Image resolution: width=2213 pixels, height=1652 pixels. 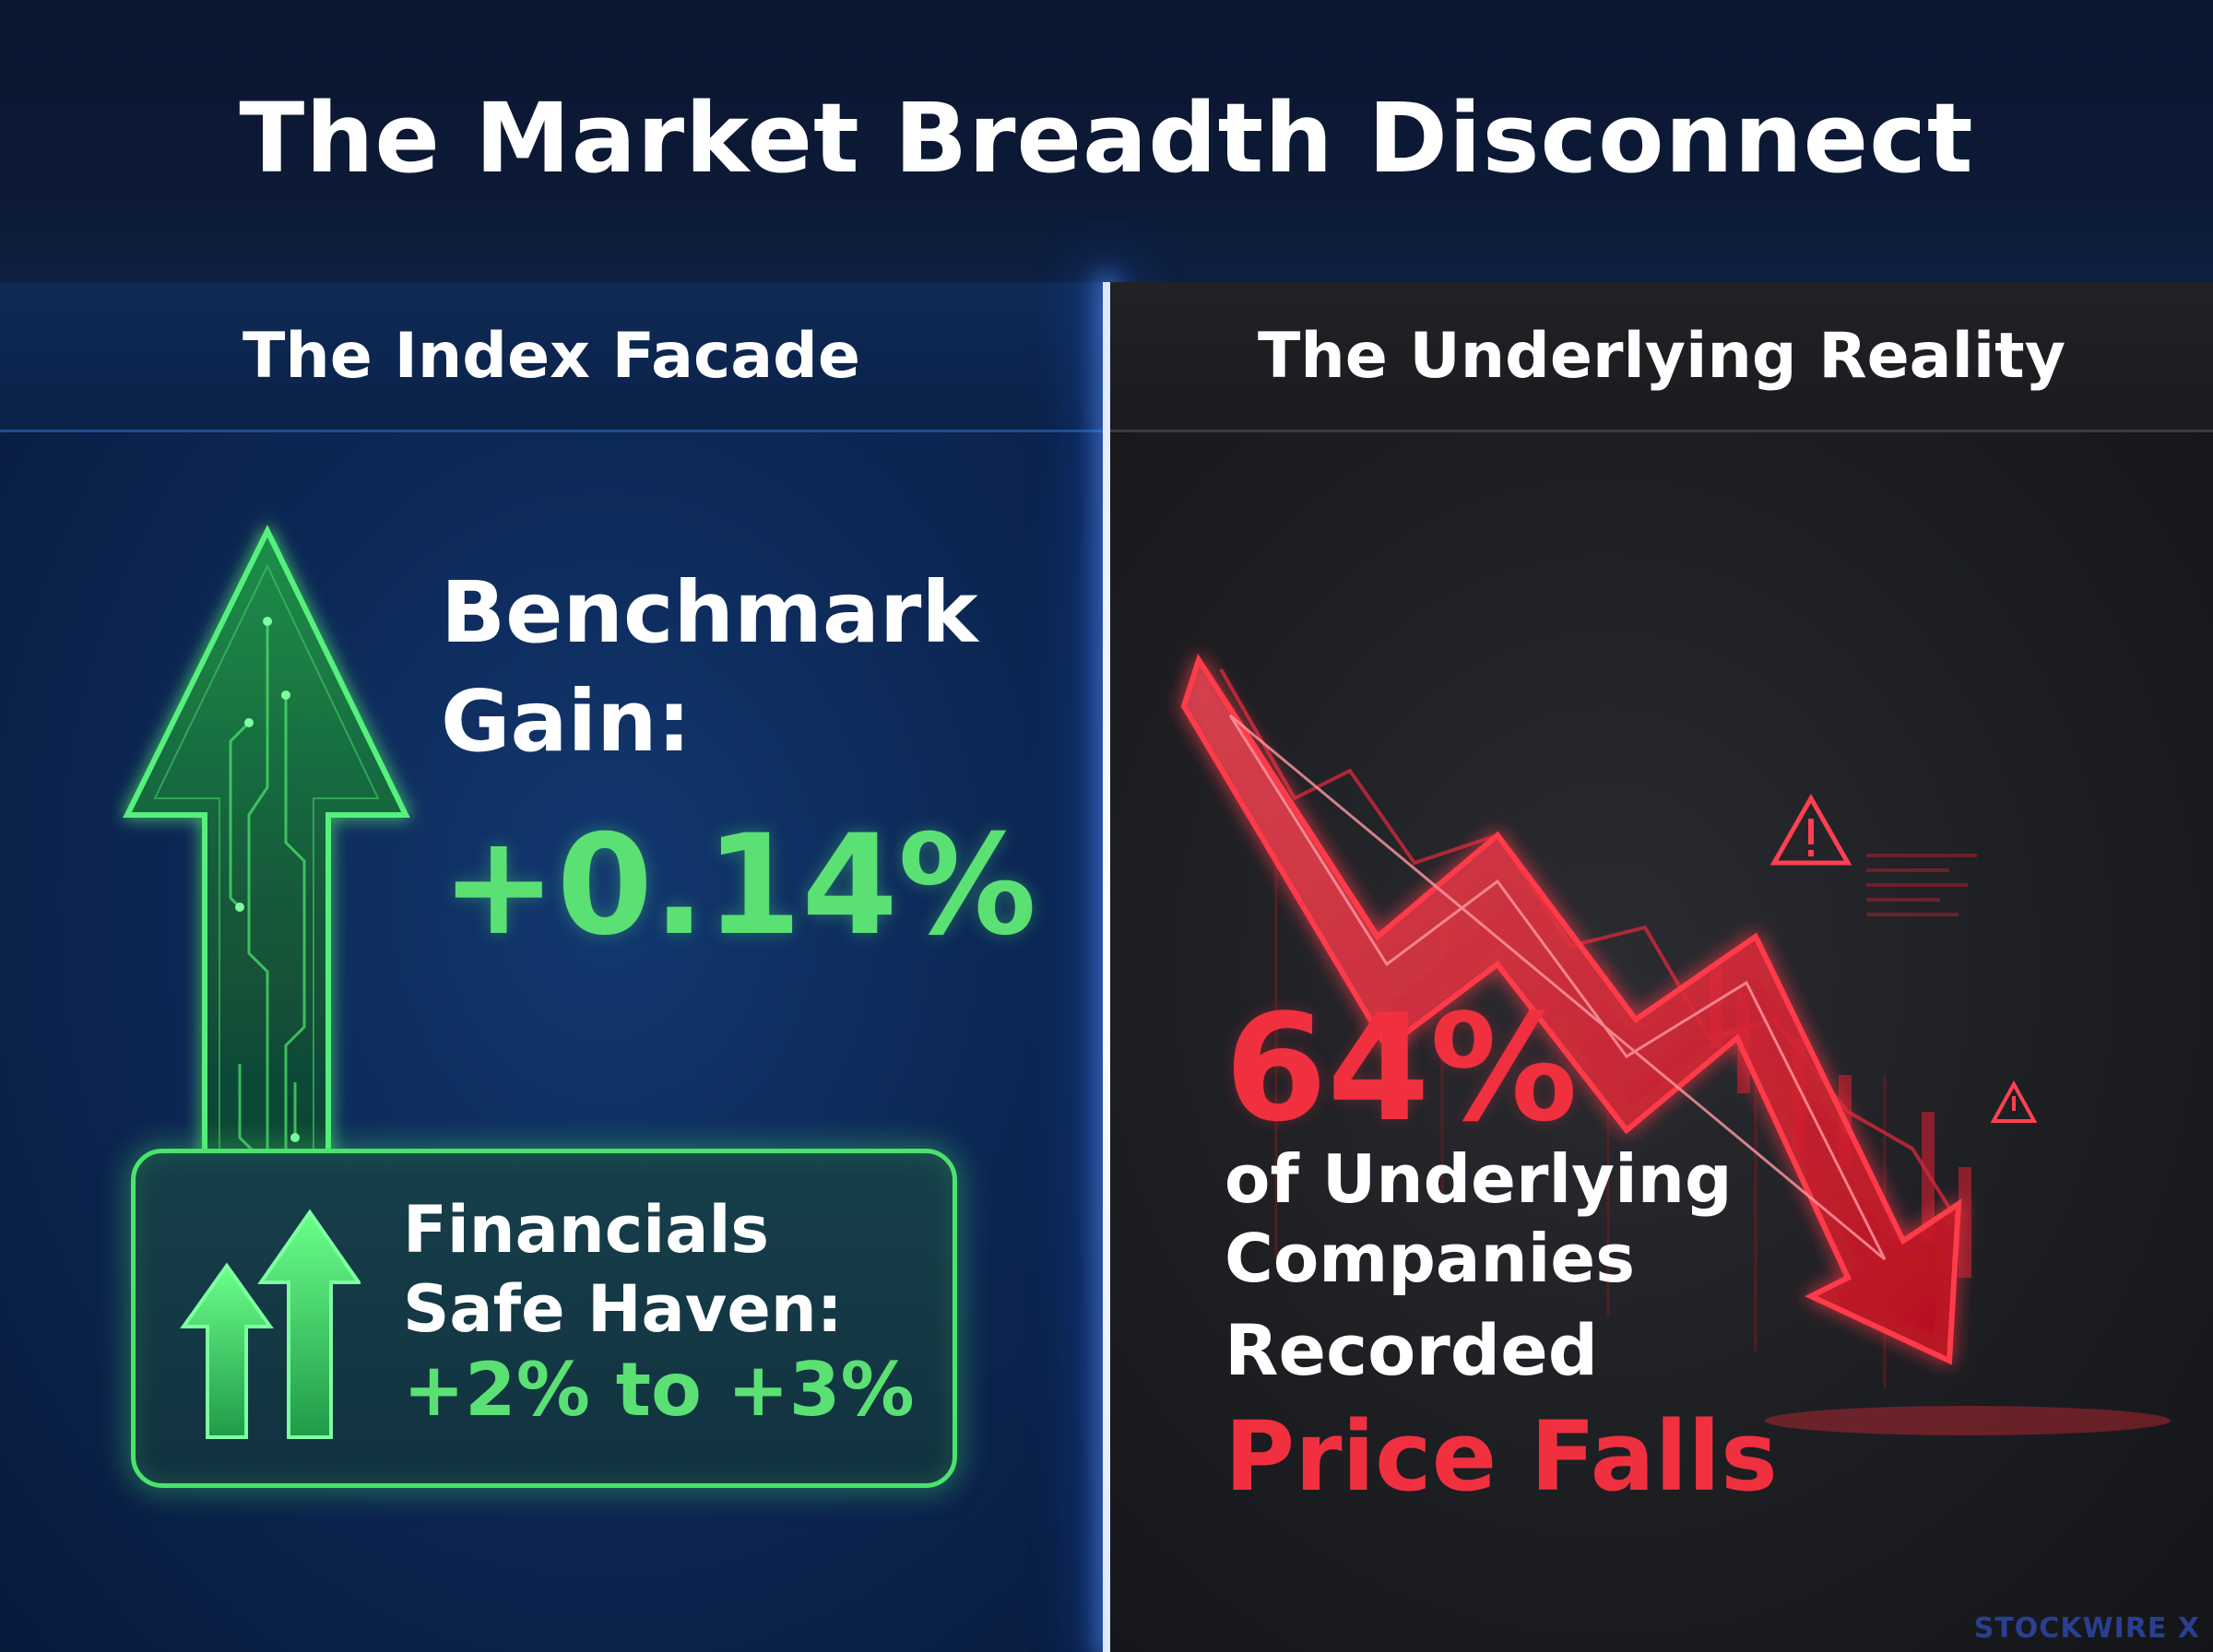 I want to click on decliners-label: of Underlying Companies, so click(x=1479, y=1218).